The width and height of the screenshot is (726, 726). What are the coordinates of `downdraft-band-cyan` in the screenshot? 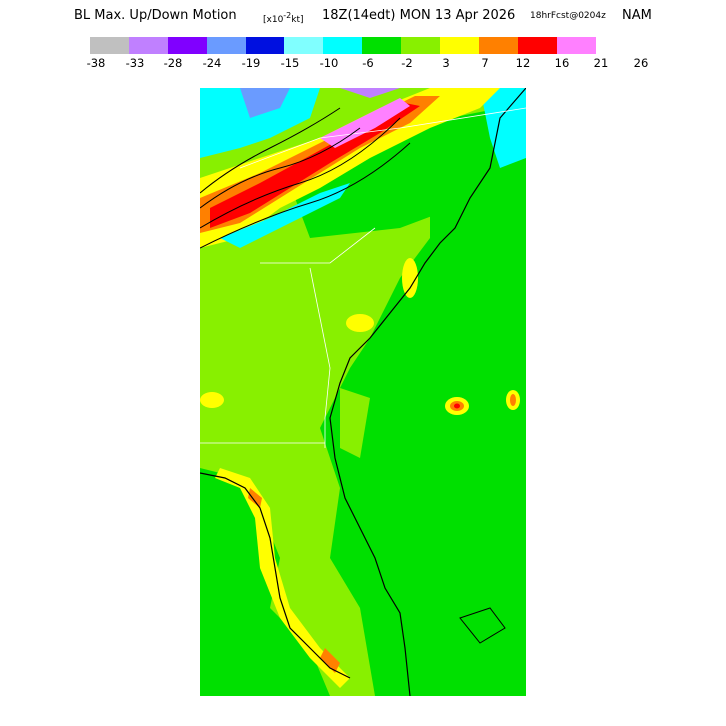 It's located at (285, 215).